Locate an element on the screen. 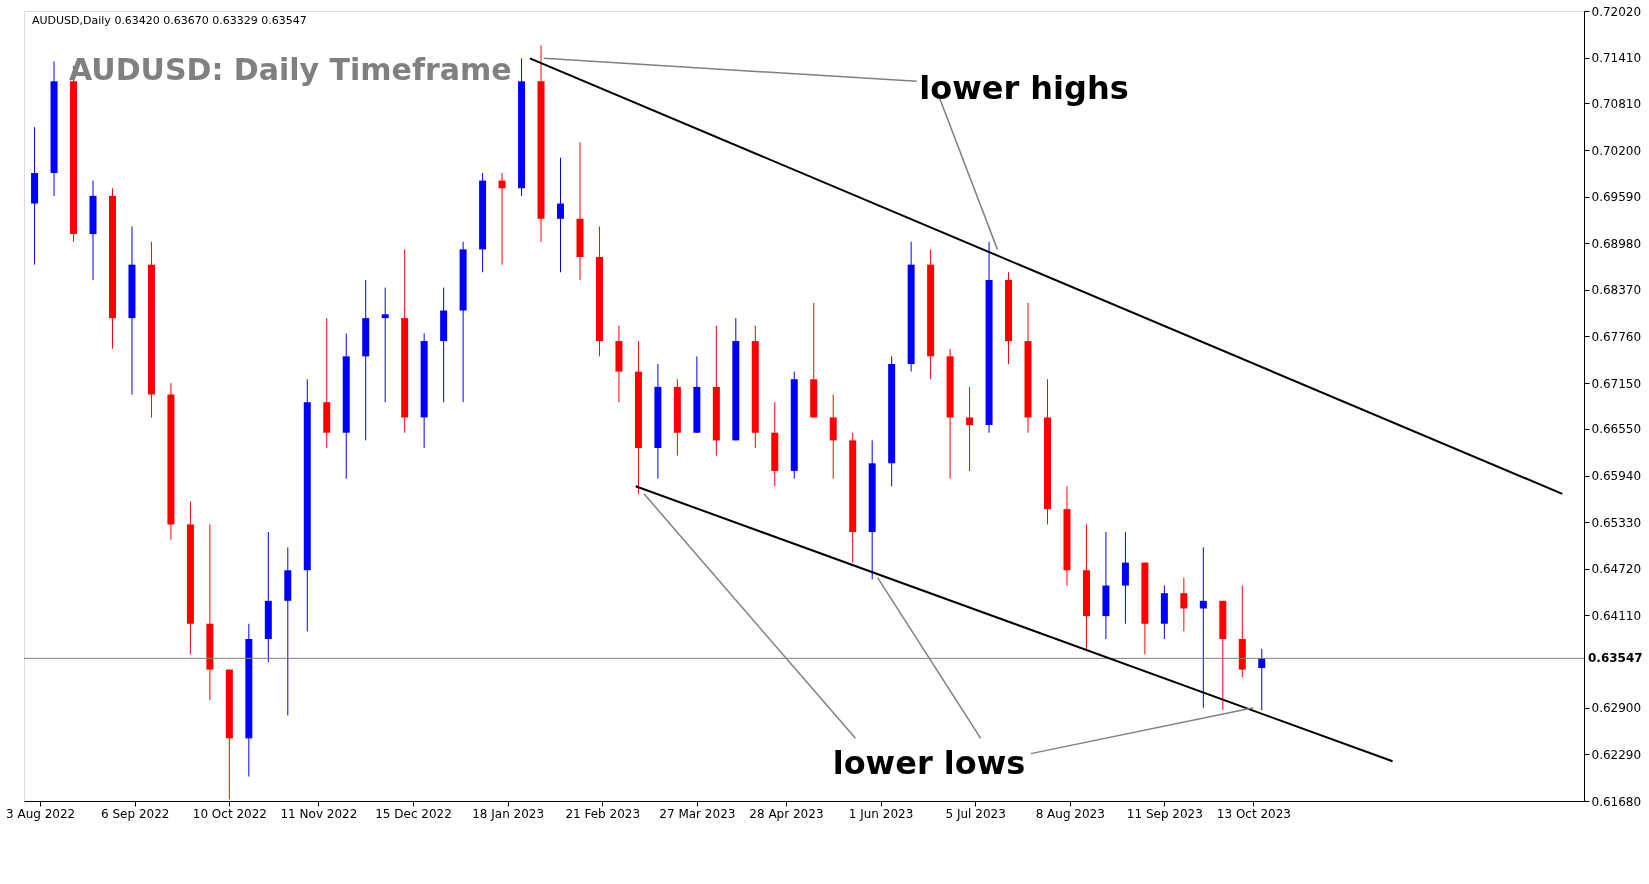 The width and height of the screenshot is (1649, 884). y-tick-label: 0.66550 is located at coordinates (1616, 429).